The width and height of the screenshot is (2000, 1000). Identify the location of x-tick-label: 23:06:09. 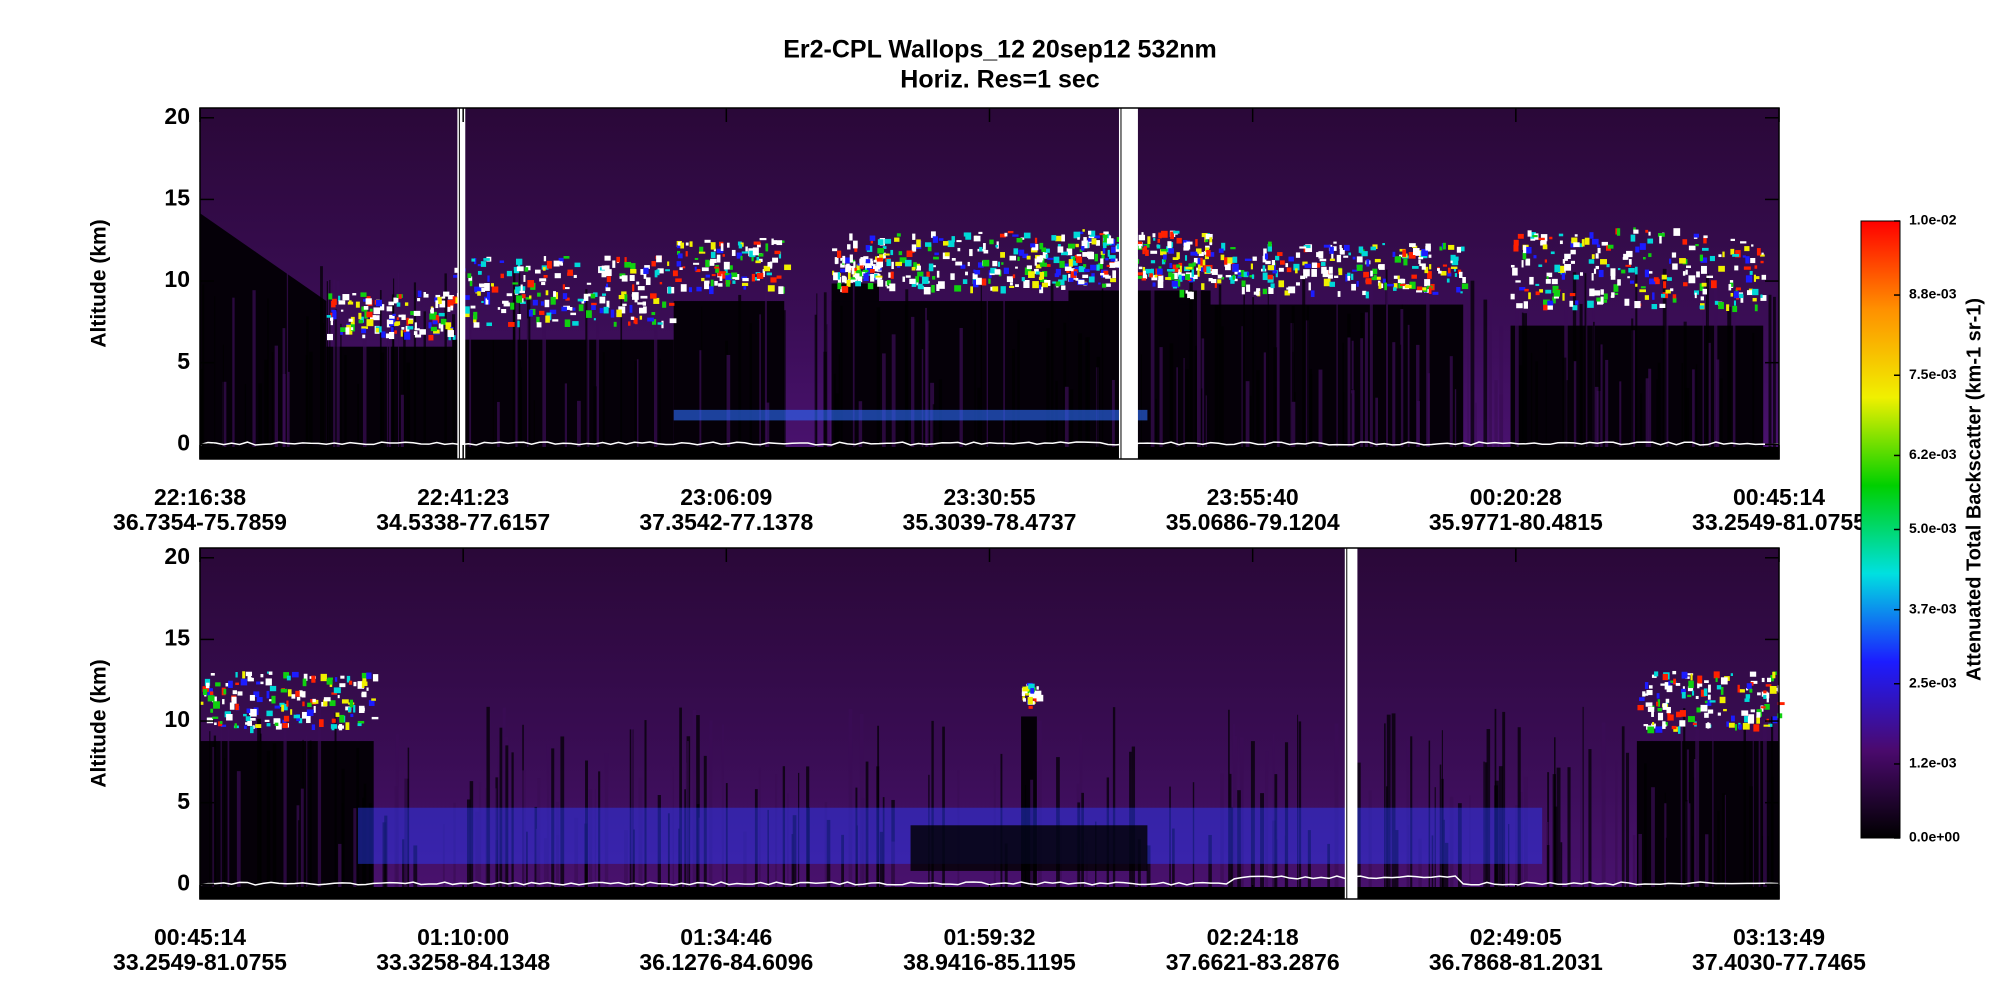
(726, 497).